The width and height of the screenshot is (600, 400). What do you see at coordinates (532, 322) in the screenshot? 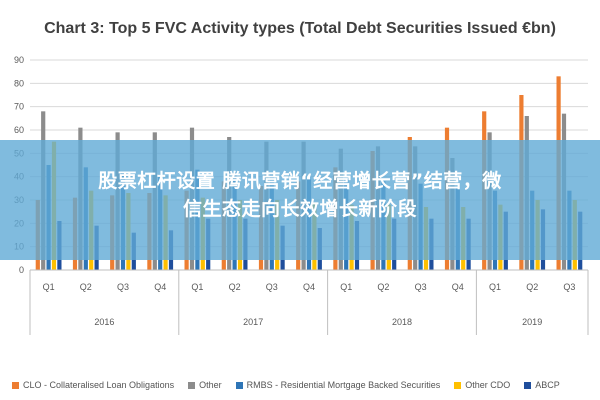
I see `x-group-label: 2019` at bounding box center [532, 322].